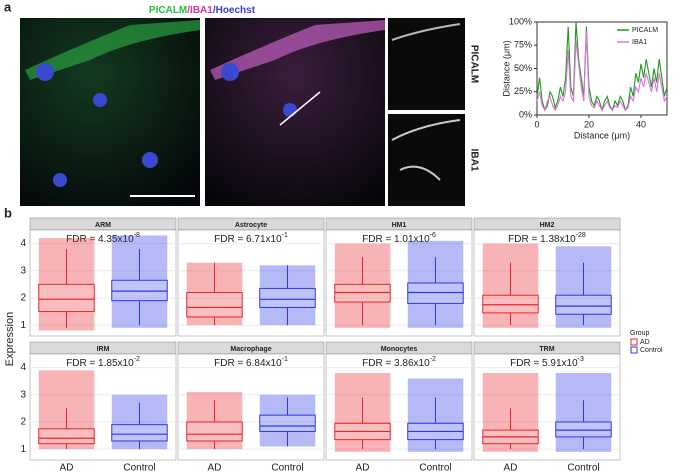 This screenshot has width=677, height=472. What do you see at coordinates (525, 114) in the screenshot?
I see `y-tick-label: 0%` at bounding box center [525, 114].